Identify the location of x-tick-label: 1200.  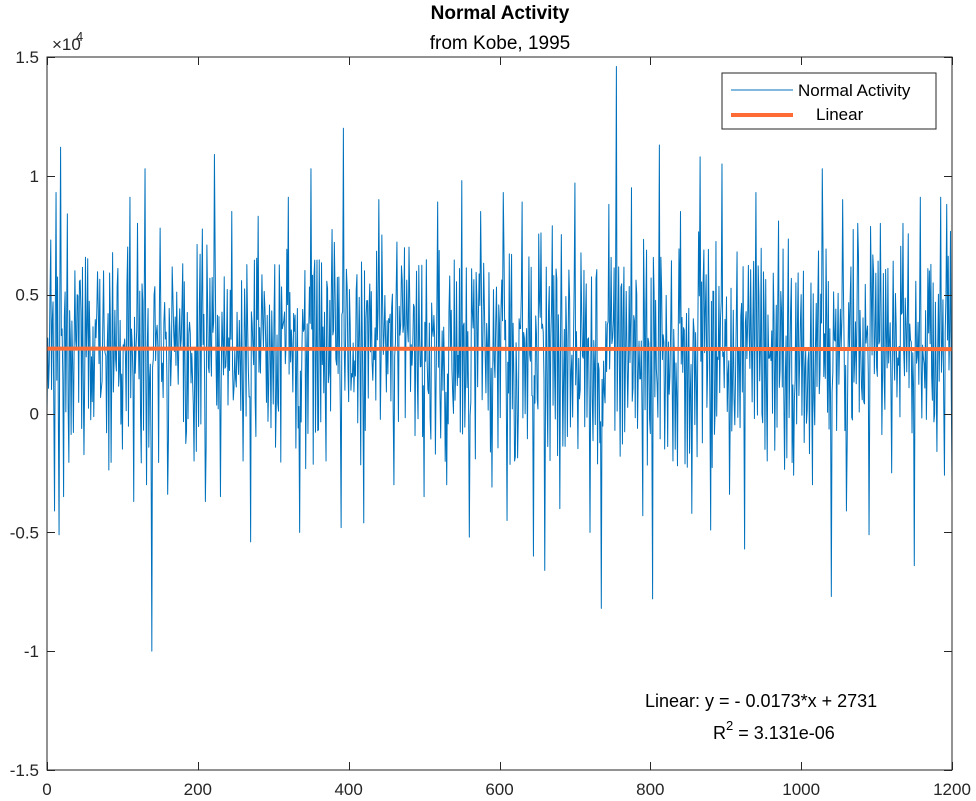
(952, 789).